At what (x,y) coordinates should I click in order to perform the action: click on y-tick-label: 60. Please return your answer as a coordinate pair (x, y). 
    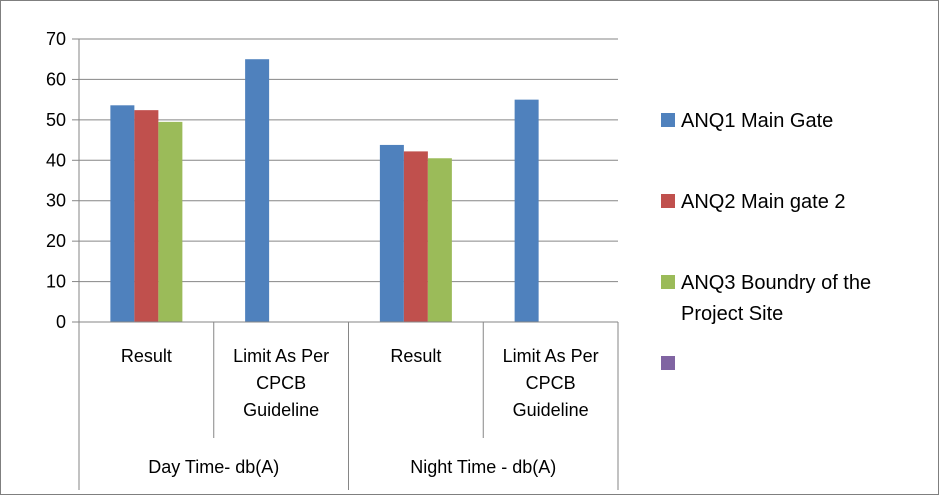
    Looking at the image, I should click on (56, 79).